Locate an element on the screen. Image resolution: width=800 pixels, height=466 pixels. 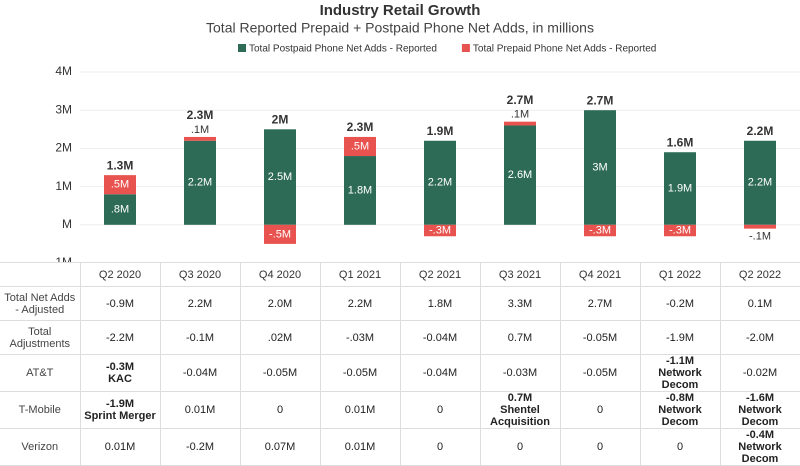
category-label: Q1 2021 is located at coordinates (360, 274).